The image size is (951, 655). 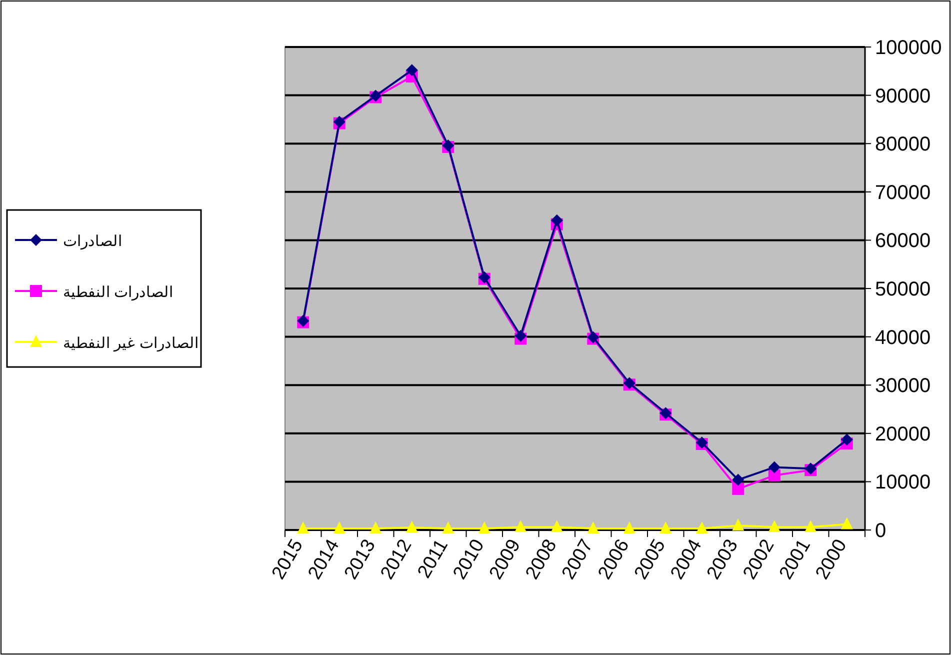 What do you see at coordinates (903, 289) in the screenshot?
I see `y-tick-label: 50000` at bounding box center [903, 289].